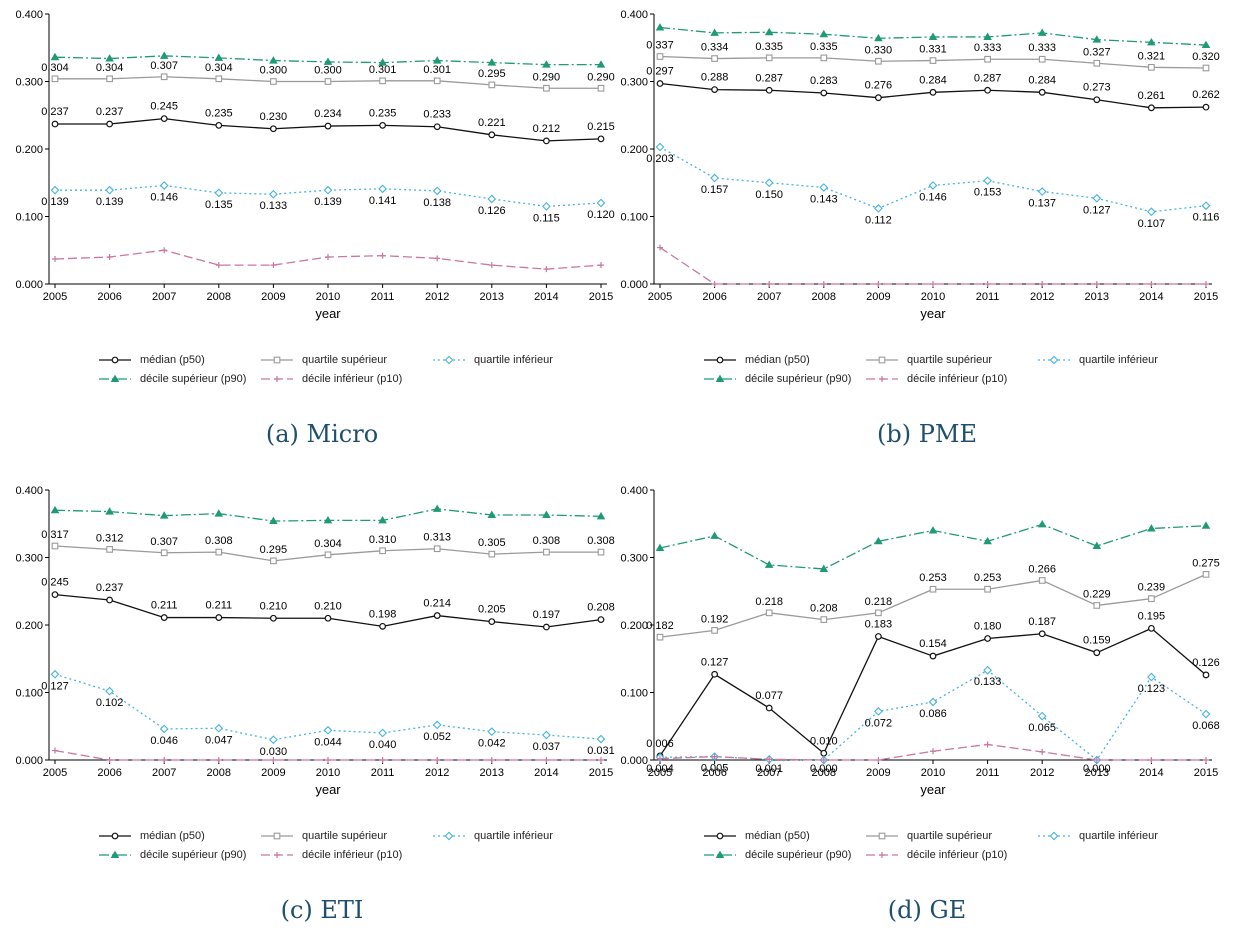 The width and height of the screenshot is (1257, 936). I want to click on x-tick-label: 2007, so click(164, 773).